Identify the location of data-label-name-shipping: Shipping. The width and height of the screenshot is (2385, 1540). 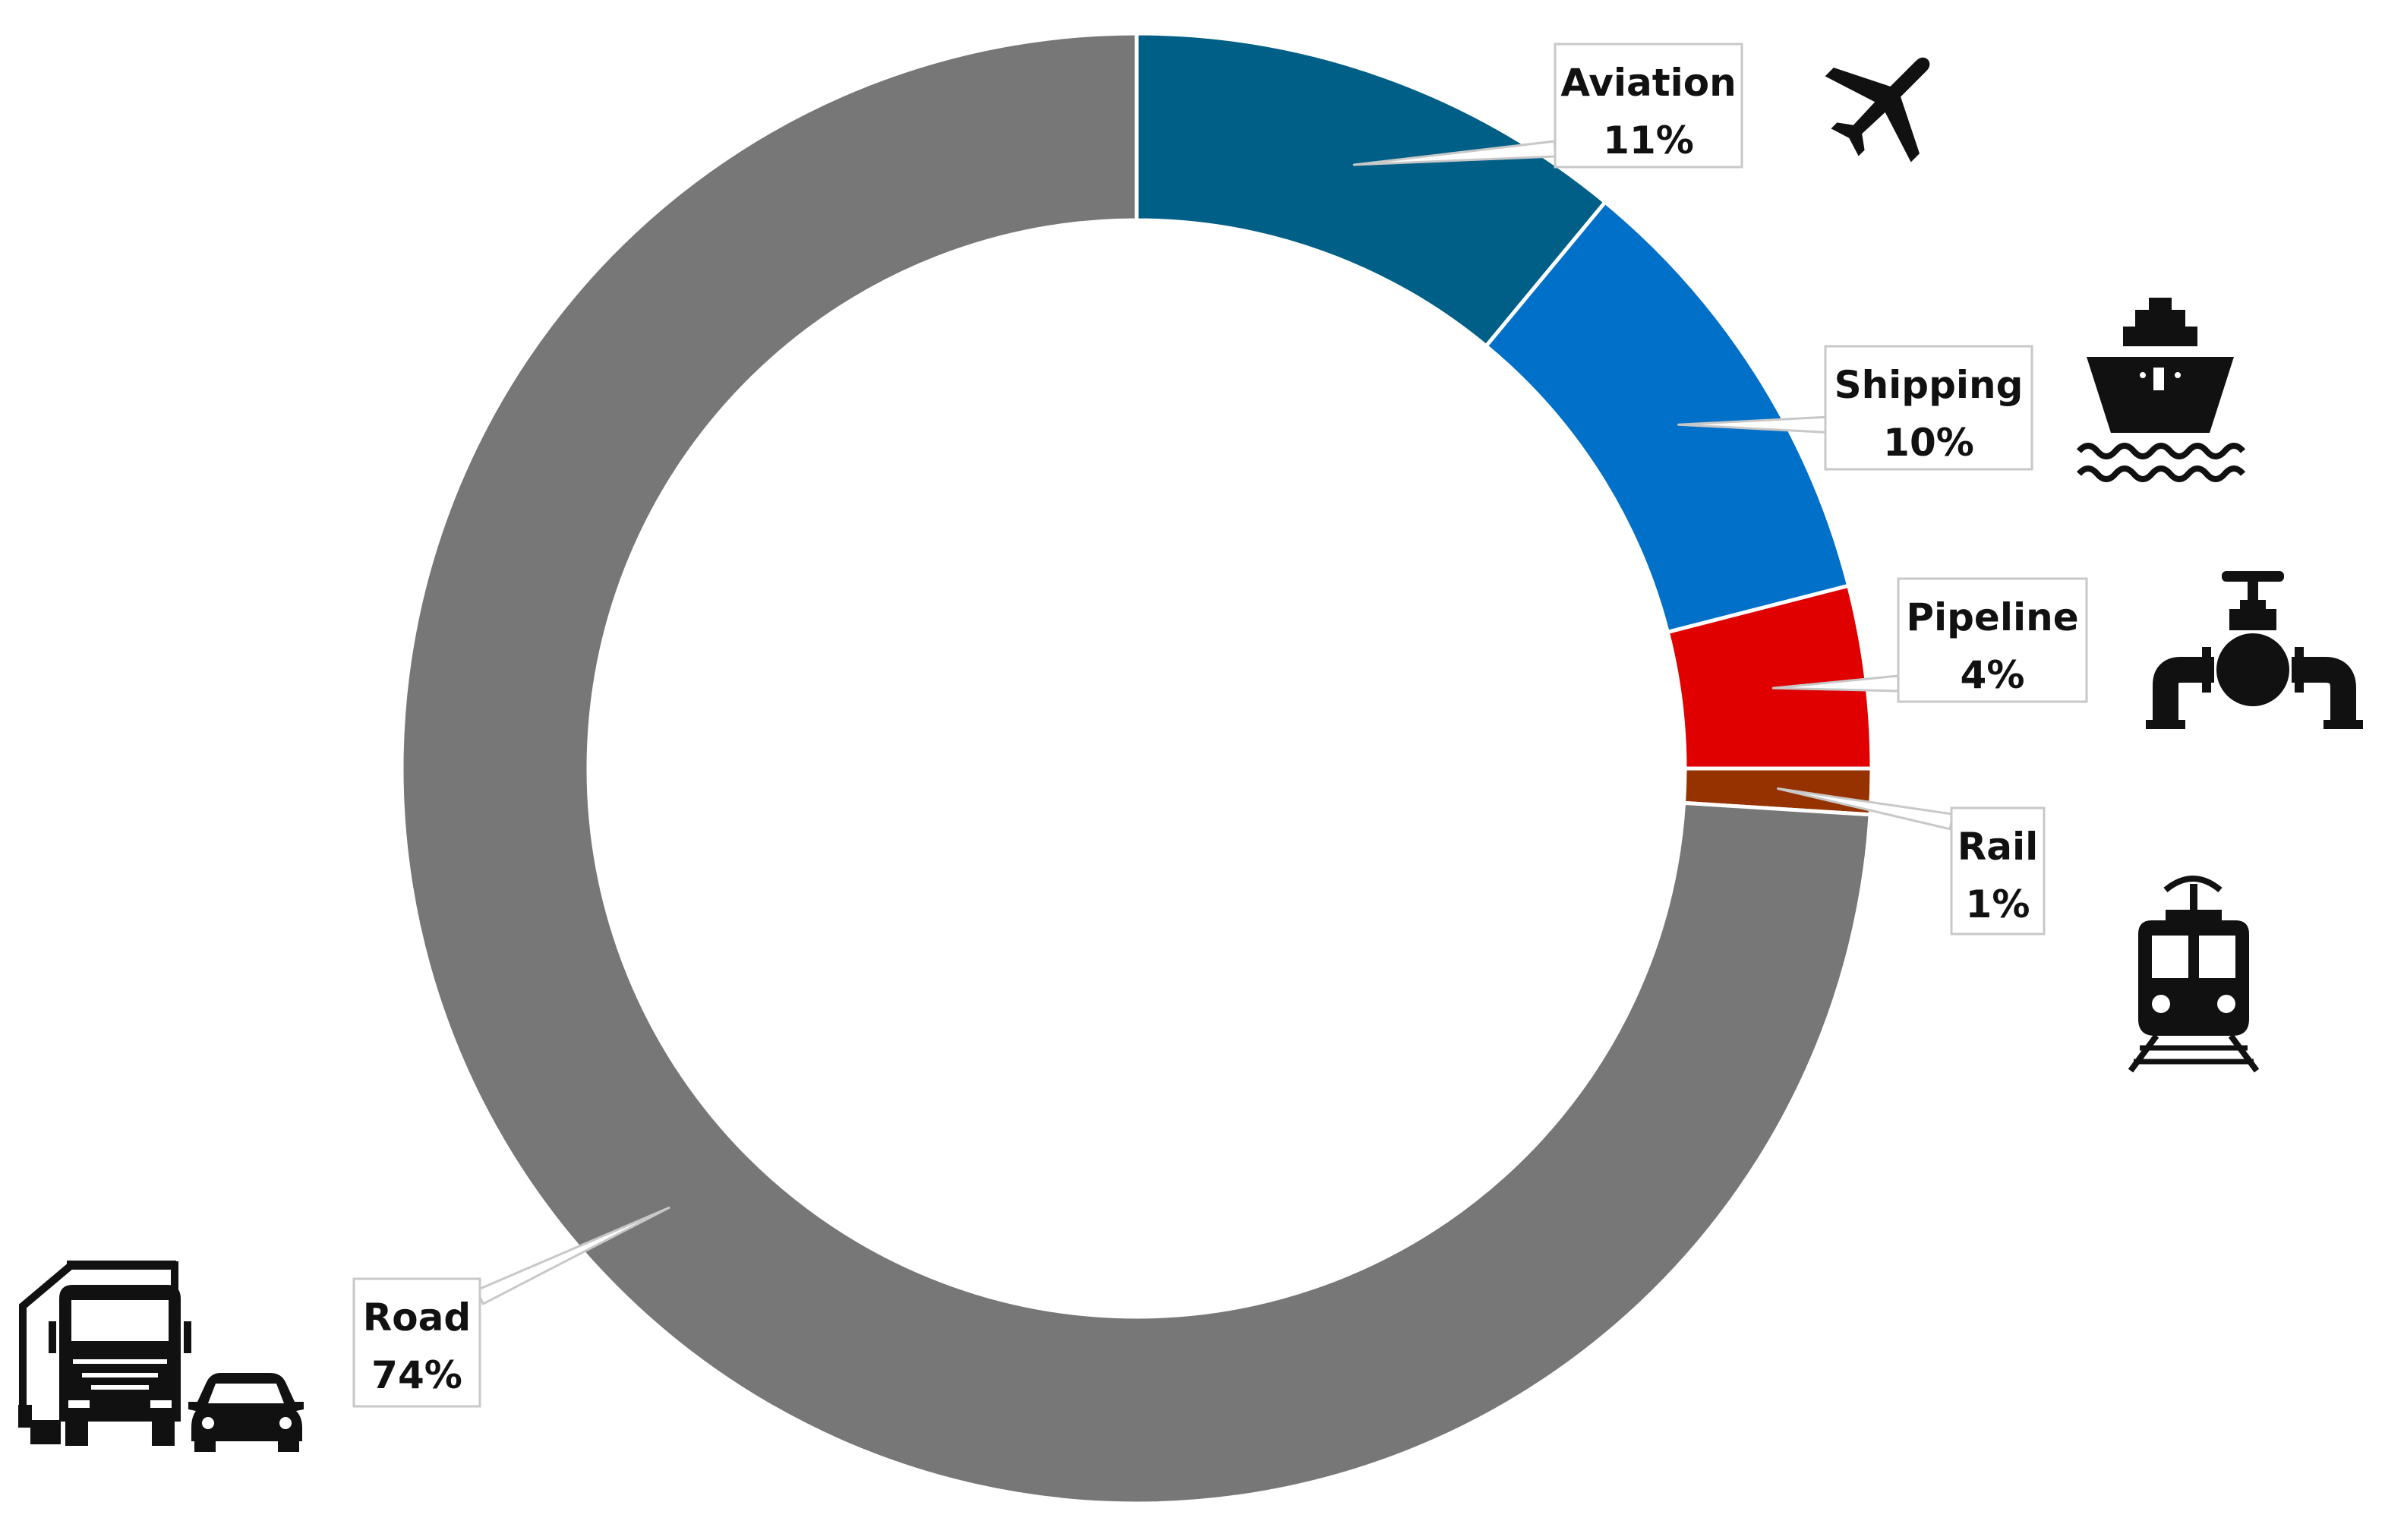
(1929, 385).